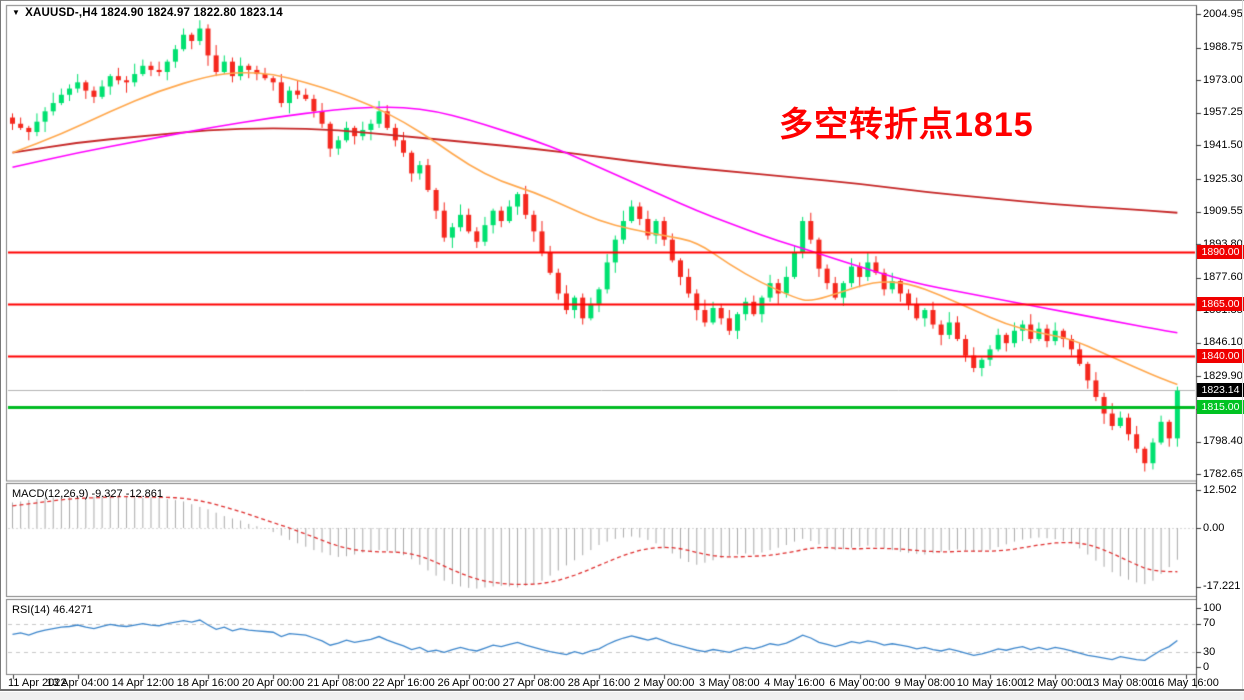 This screenshot has width=1244, height=700. Describe the element at coordinates (1223, 178) in the screenshot. I see `price-tick-label: 1925.30` at that location.